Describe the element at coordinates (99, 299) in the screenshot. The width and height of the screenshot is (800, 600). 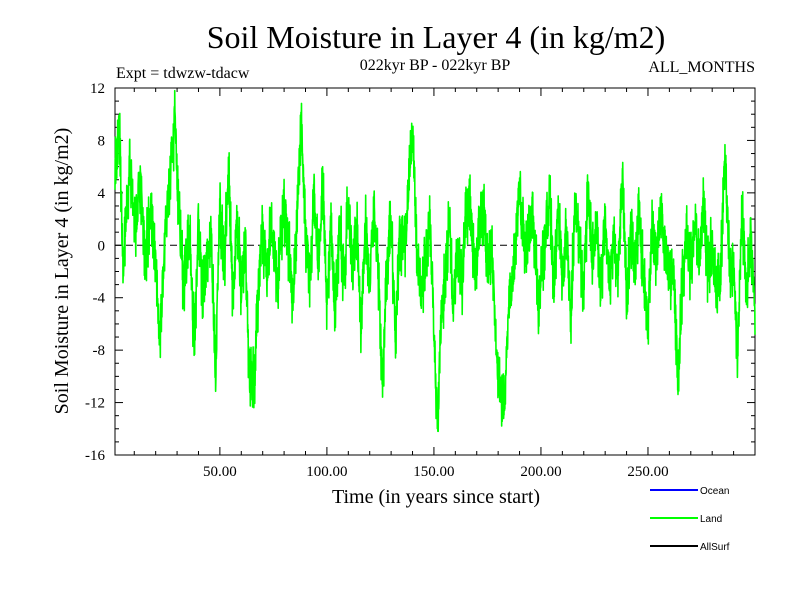
I see `y-tick-label: -4` at that location.